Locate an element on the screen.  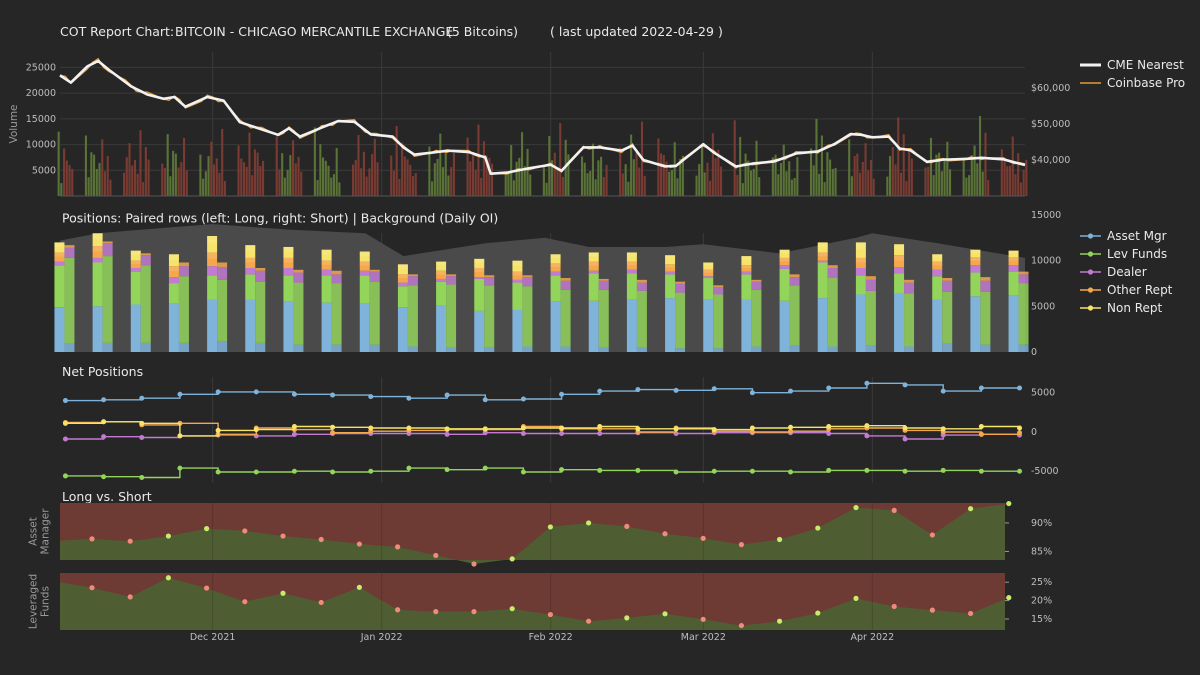
row-label: AssetManager is located at coordinates (39, 531).